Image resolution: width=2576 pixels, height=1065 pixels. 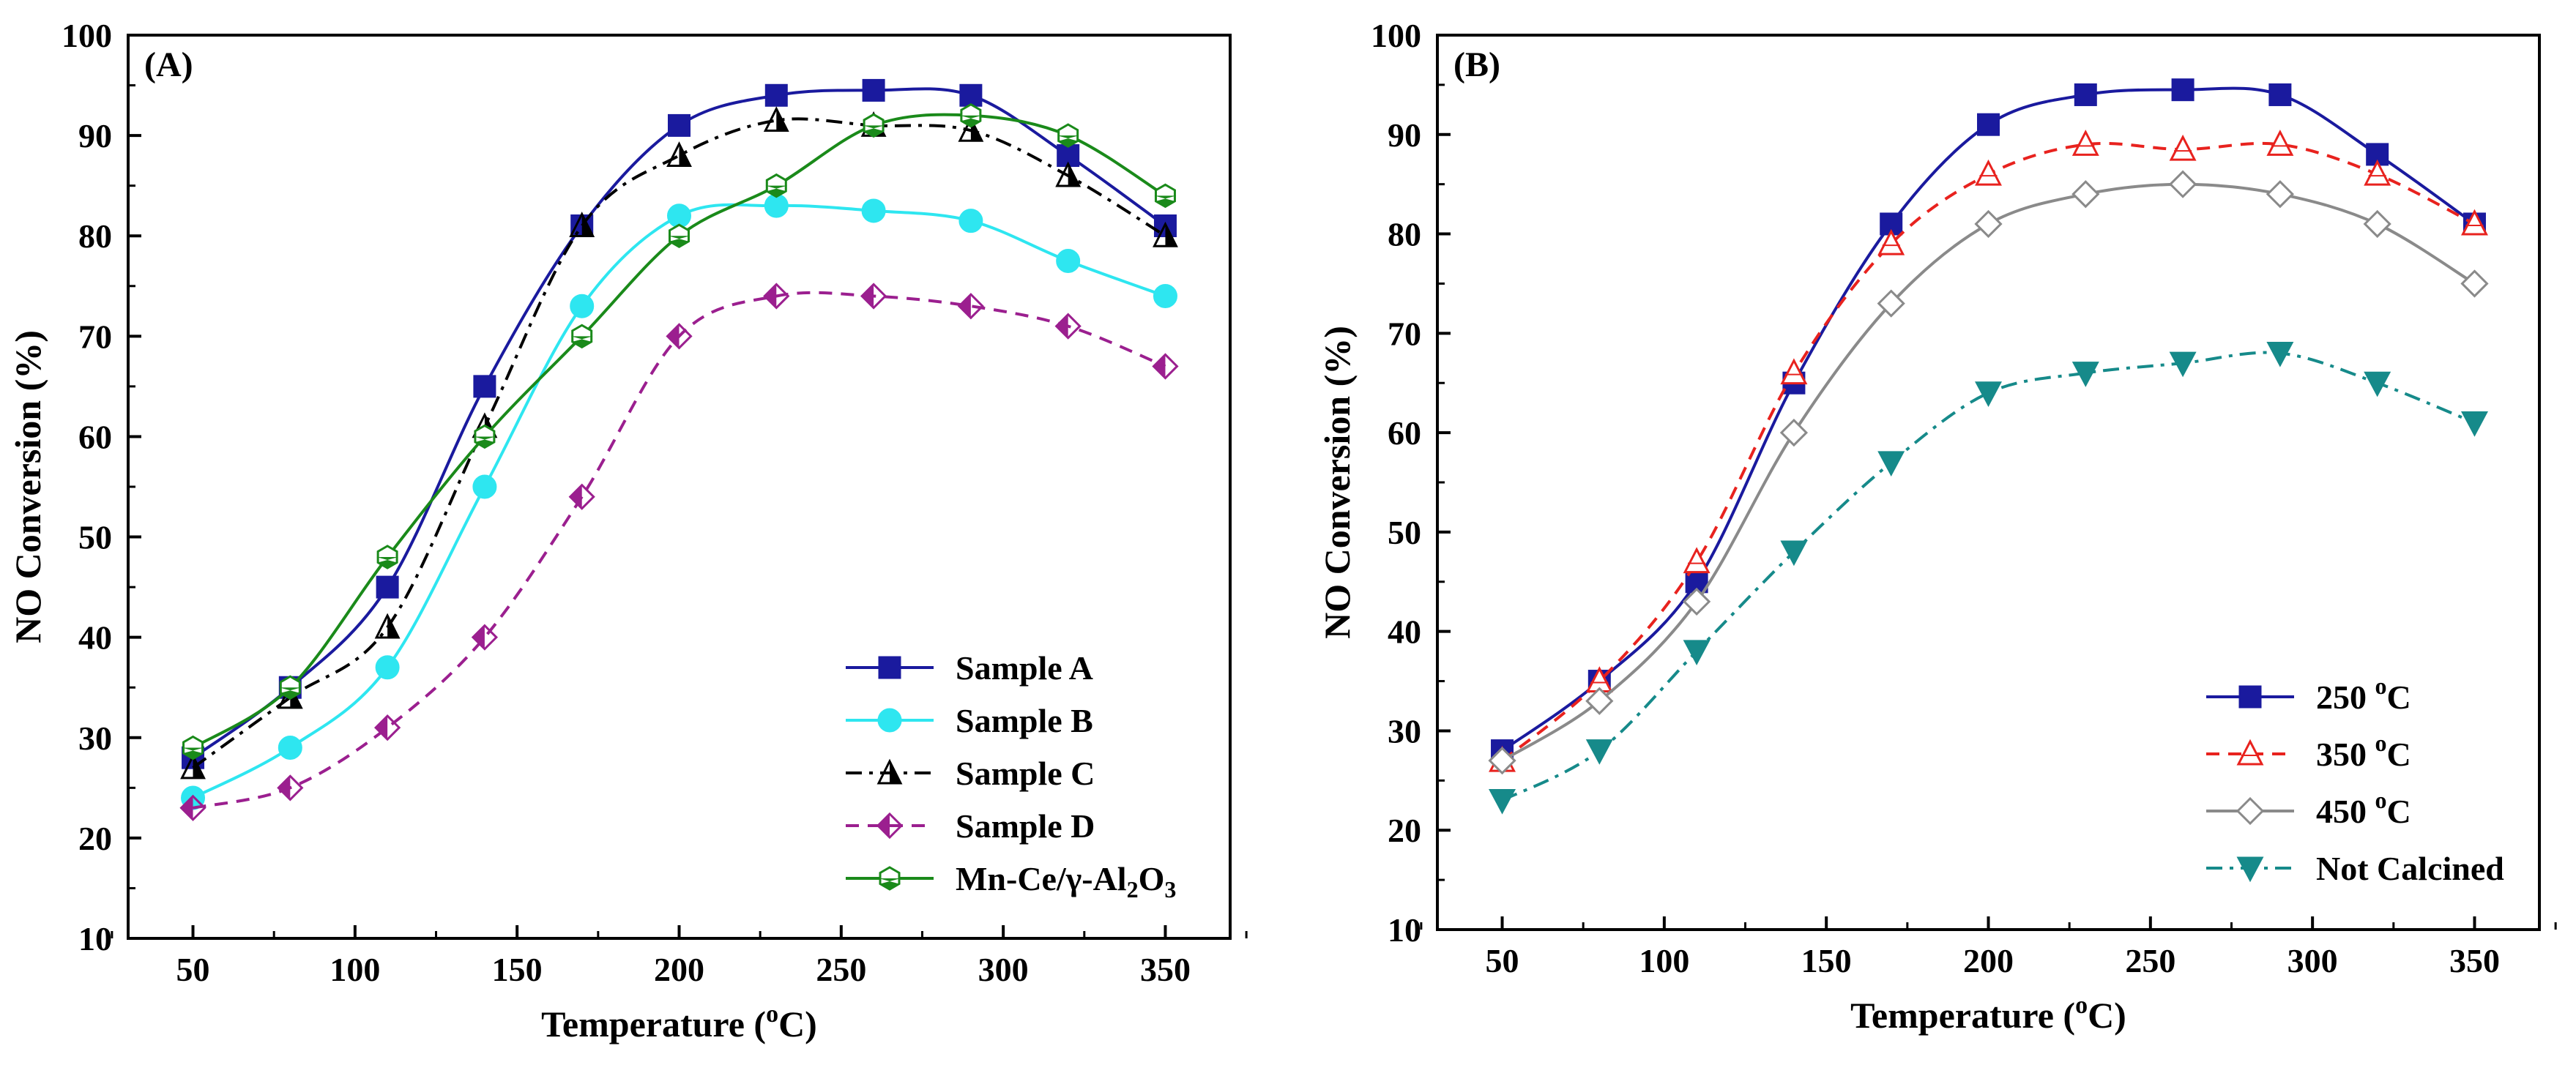 I want to click on legend-label: 250 oC, so click(x=2363, y=694).